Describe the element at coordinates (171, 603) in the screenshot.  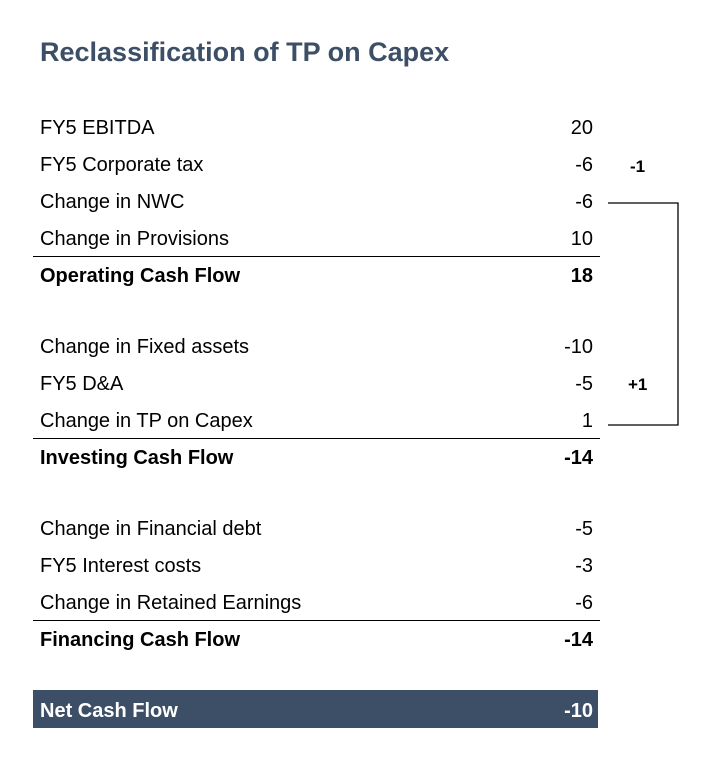
I see `row-label: Change in Retained Earnings` at that location.